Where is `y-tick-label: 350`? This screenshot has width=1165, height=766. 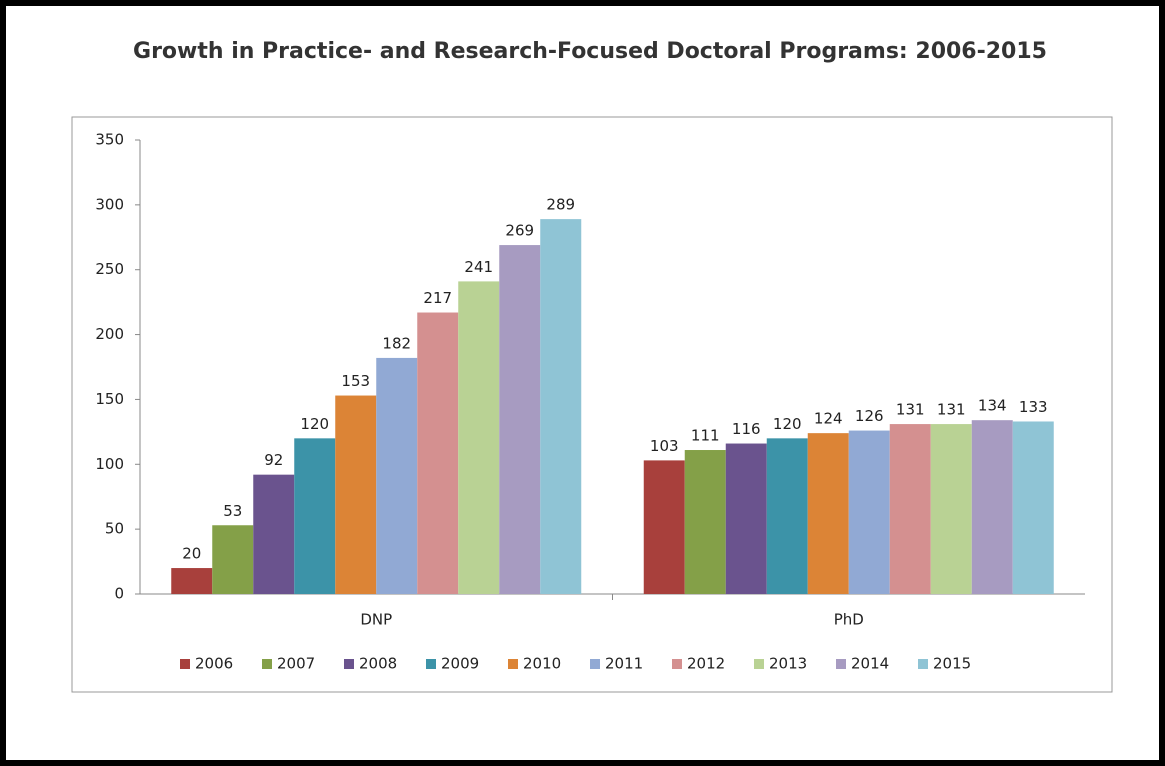
y-tick-label: 350 is located at coordinates (109, 140).